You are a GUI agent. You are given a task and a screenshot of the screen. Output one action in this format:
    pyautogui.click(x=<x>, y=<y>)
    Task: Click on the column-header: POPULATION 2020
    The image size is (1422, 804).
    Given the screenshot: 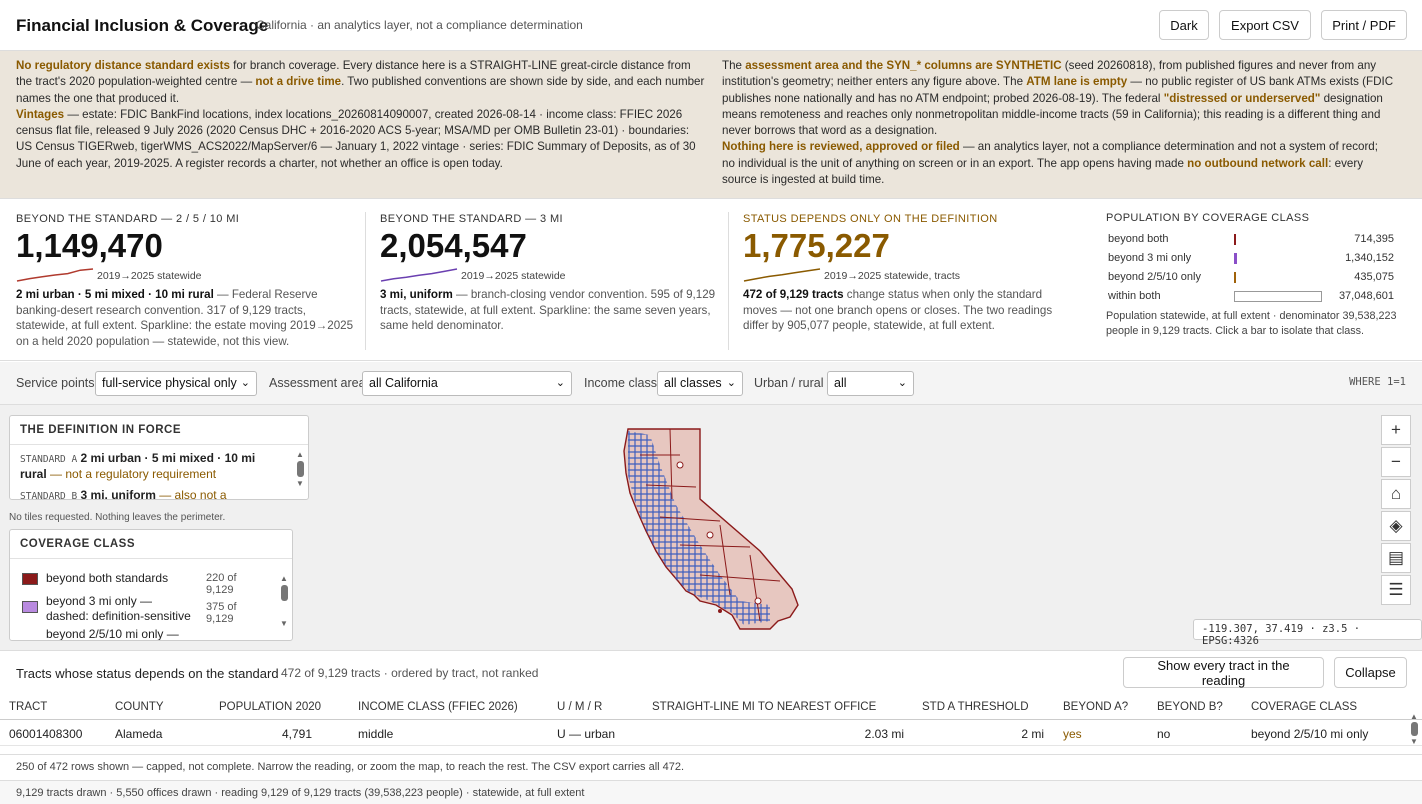 What is the action you would take?
    pyautogui.click(x=270, y=707)
    